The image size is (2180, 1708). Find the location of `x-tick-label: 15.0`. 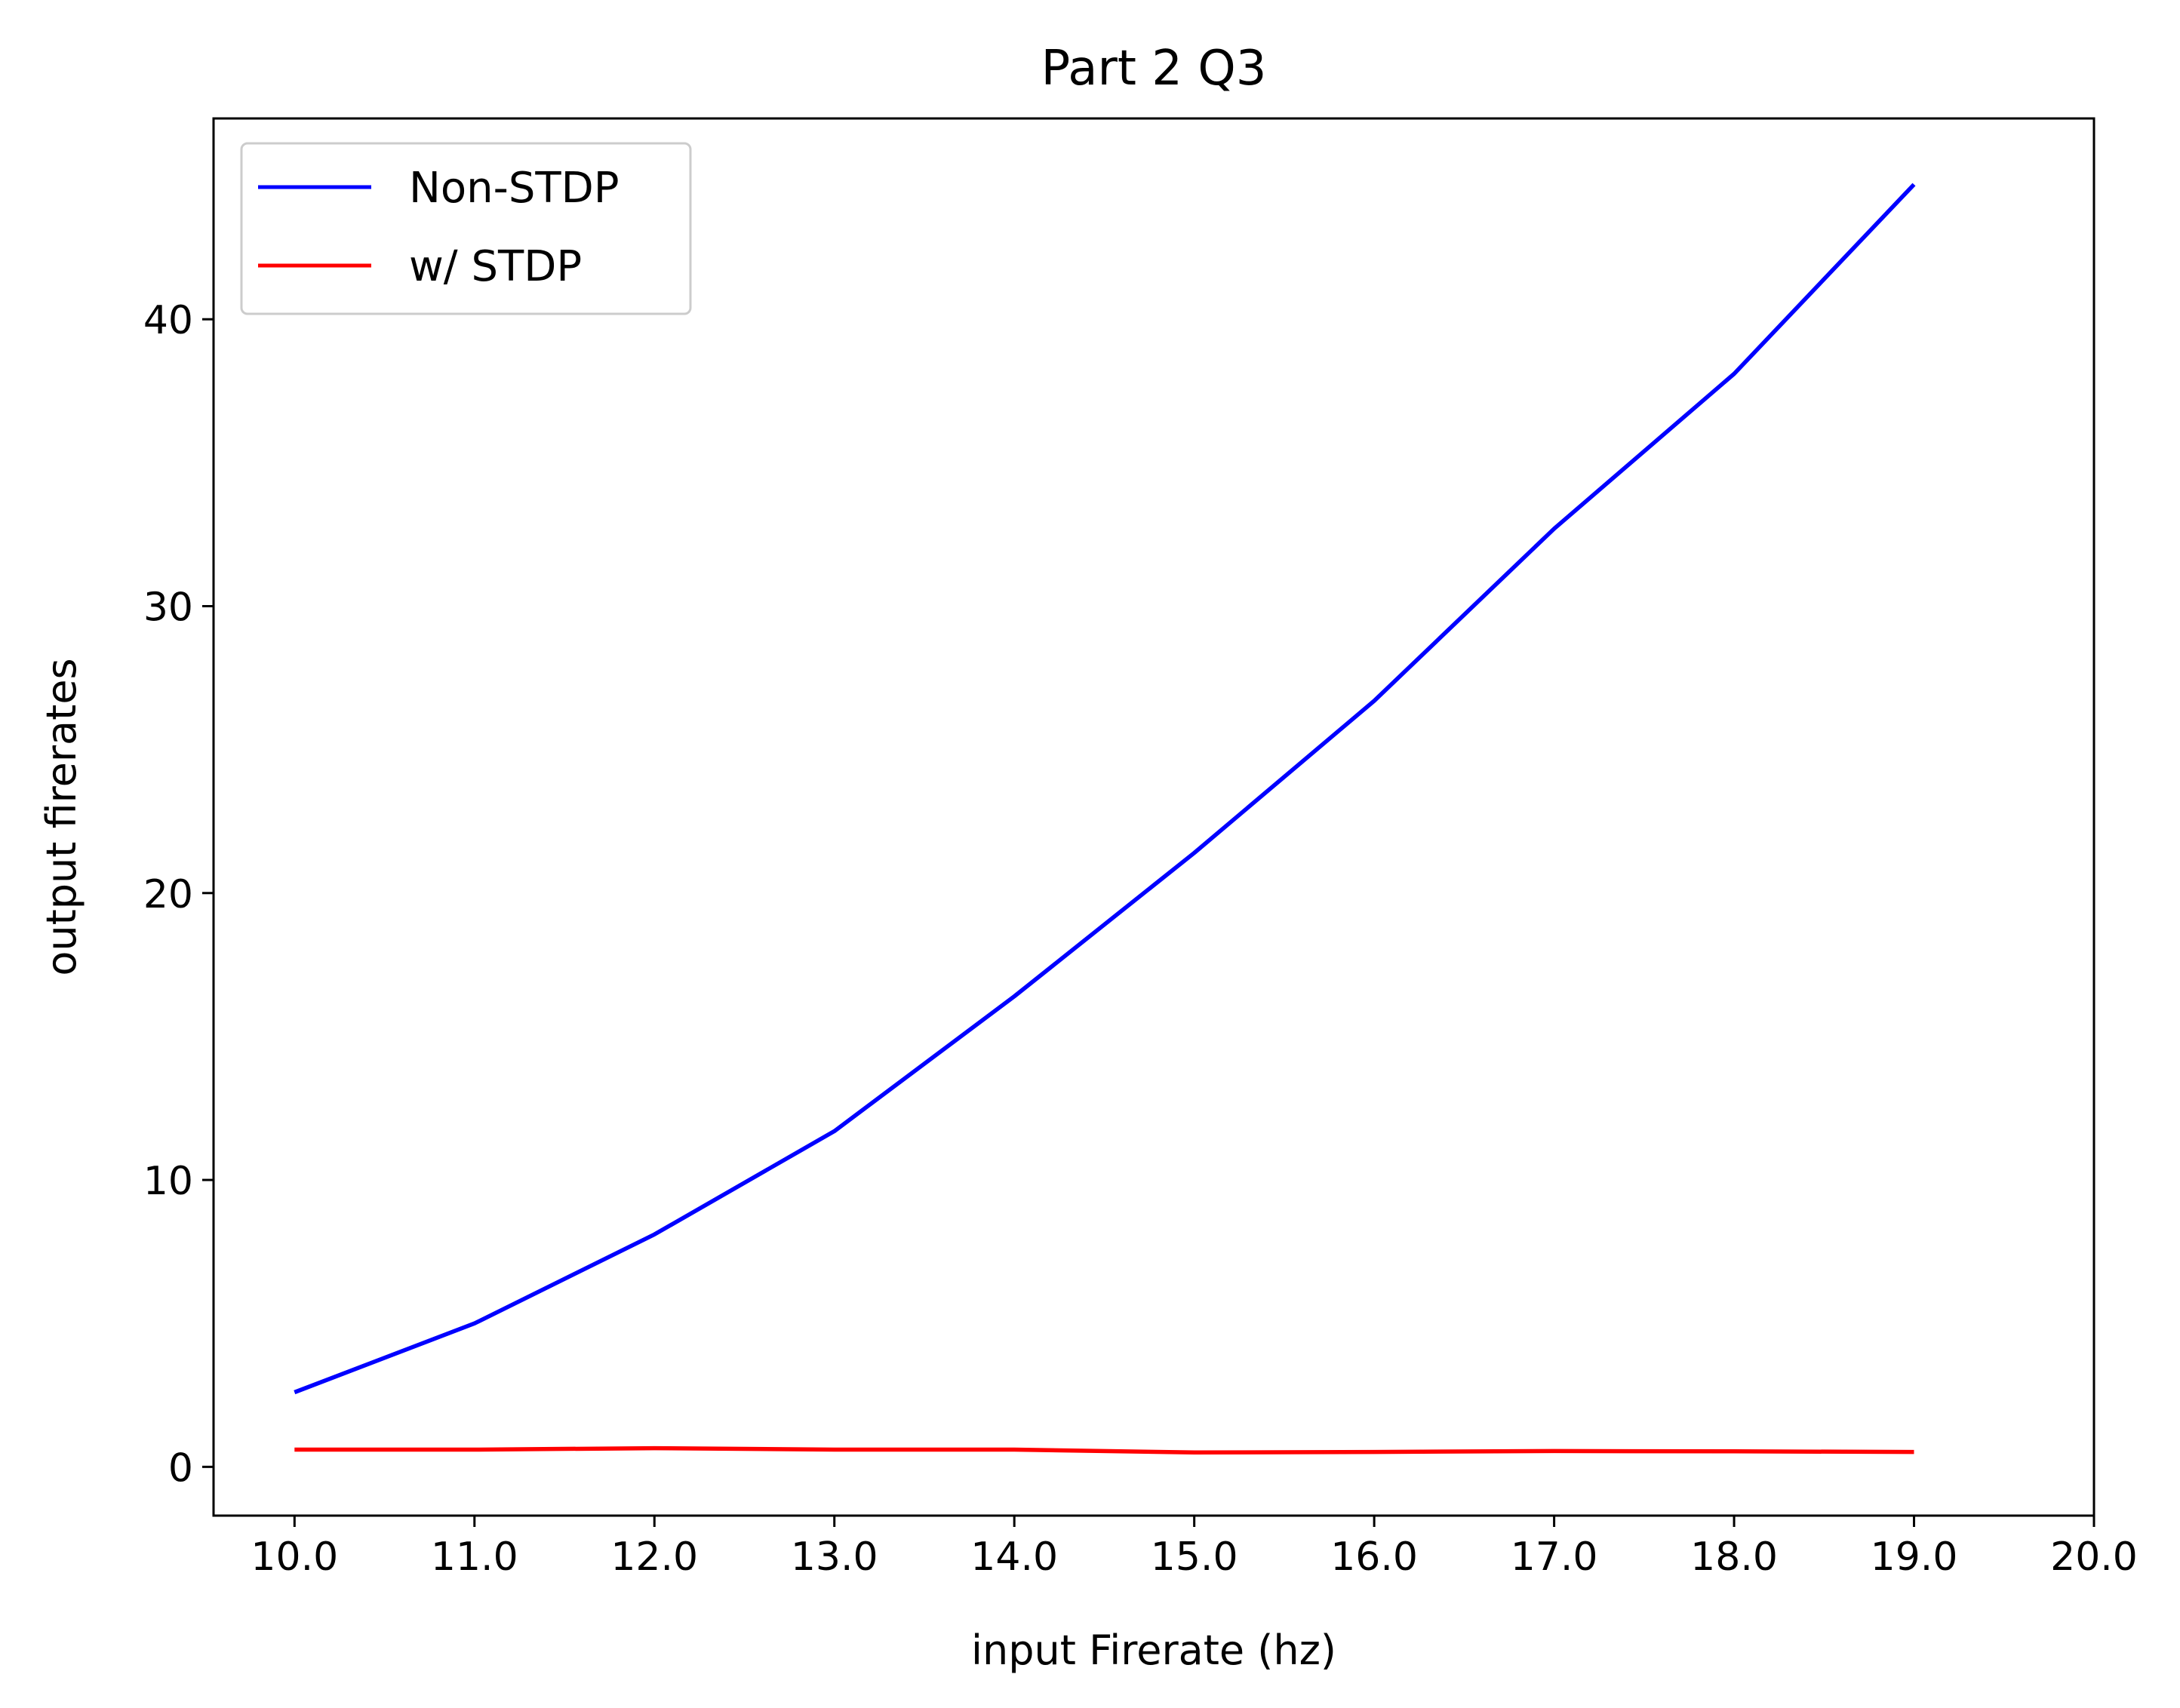

x-tick-label: 15.0 is located at coordinates (1194, 1557).